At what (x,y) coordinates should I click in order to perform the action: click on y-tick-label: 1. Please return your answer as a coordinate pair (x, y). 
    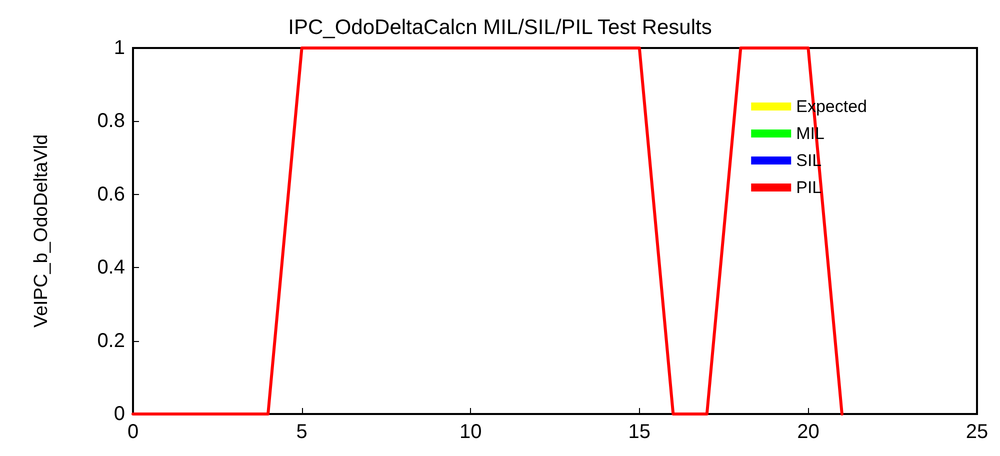
    Looking at the image, I should click on (119, 48).